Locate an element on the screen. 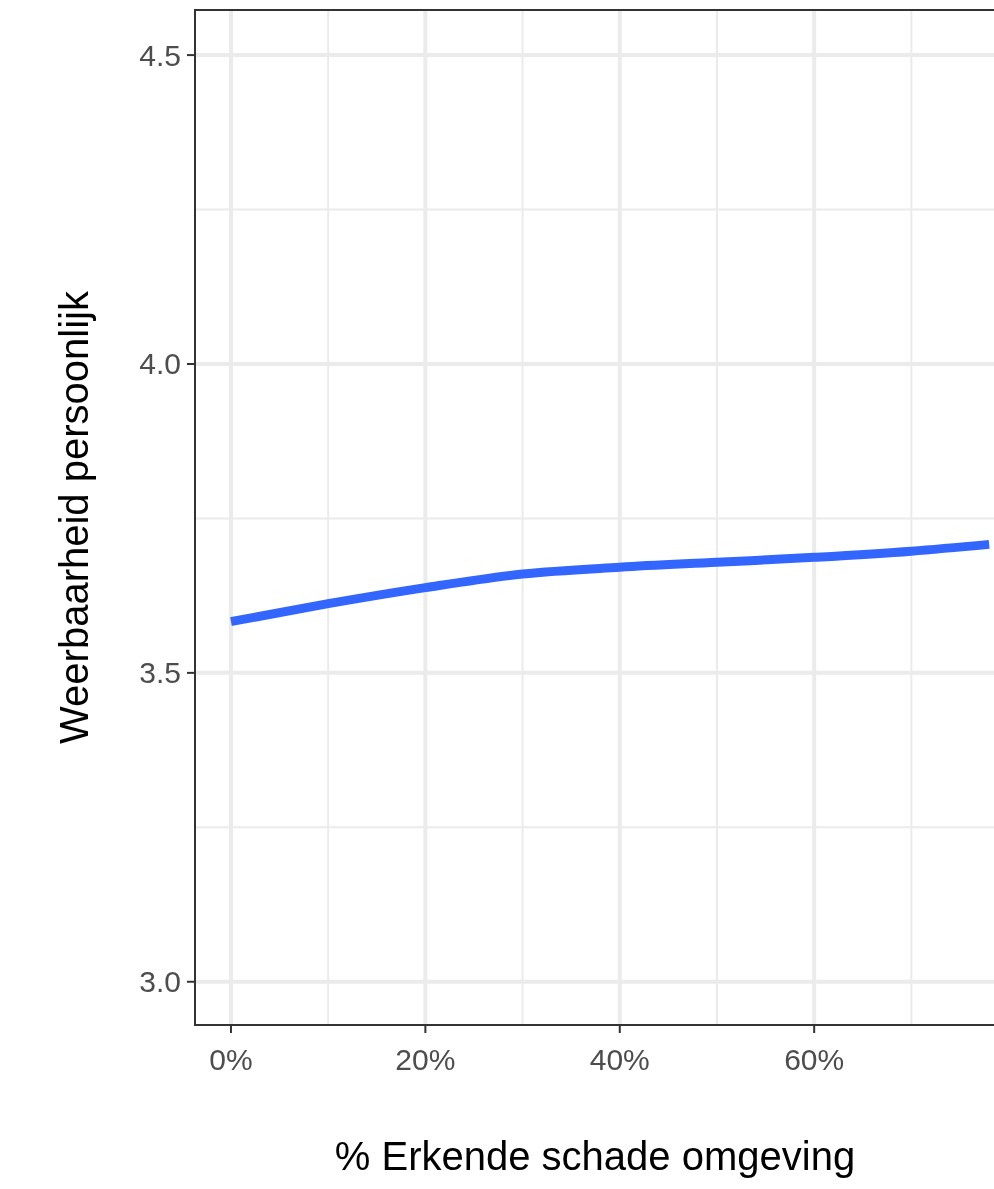  y-tick-label: 4.5 is located at coordinates (160, 55).